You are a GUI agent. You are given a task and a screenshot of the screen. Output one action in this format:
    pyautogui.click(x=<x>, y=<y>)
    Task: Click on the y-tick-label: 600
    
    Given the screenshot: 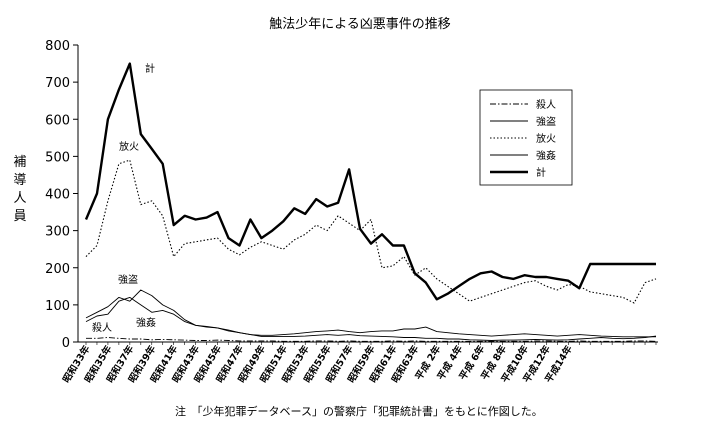 What is the action you would take?
    pyautogui.click(x=57, y=120)
    